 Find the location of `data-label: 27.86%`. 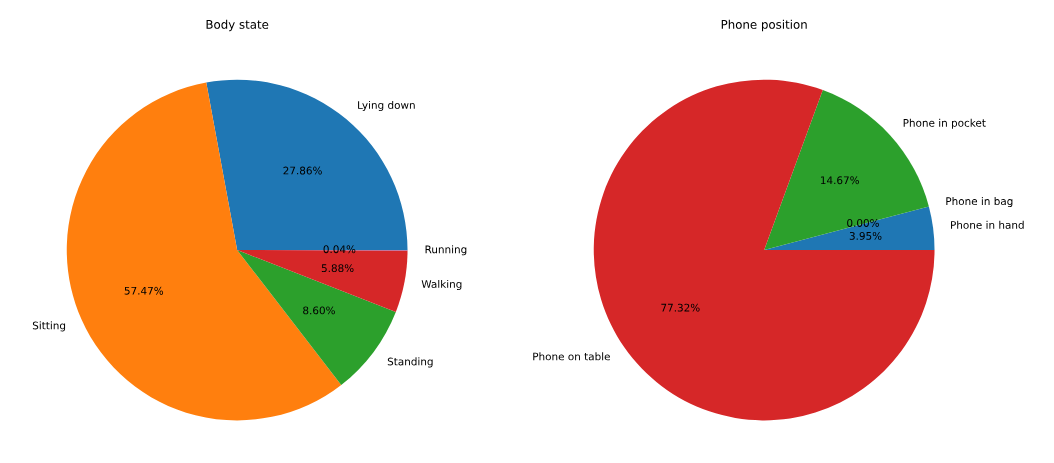

data-label: 27.86% is located at coordinates (302, 170).